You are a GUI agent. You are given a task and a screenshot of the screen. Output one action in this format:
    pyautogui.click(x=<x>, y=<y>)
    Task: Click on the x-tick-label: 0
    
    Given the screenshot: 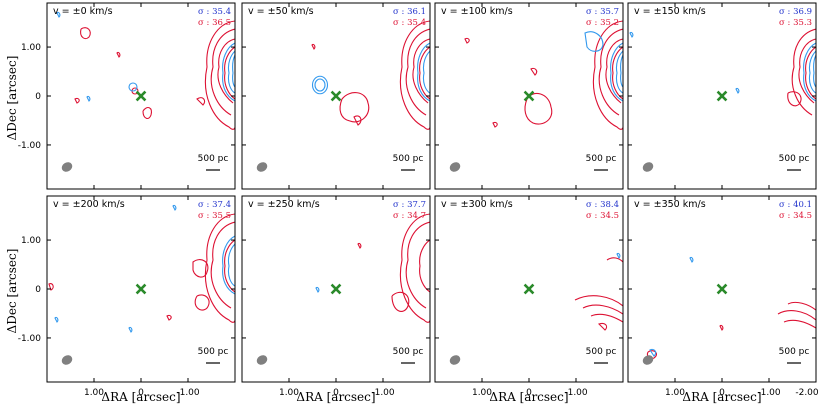 What is the action you would take?
    pyautogui.click(x=336, y=393)
    